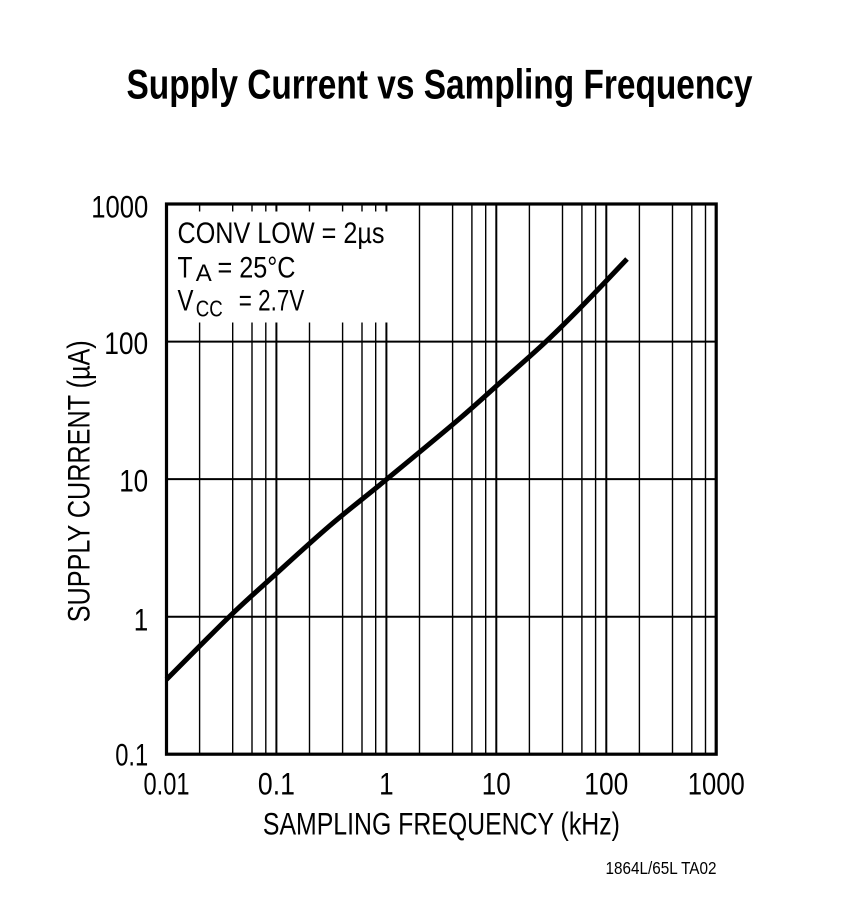 This screenshot has width=865, height=917. I want to click on svg-text: T, so click(185, 267).